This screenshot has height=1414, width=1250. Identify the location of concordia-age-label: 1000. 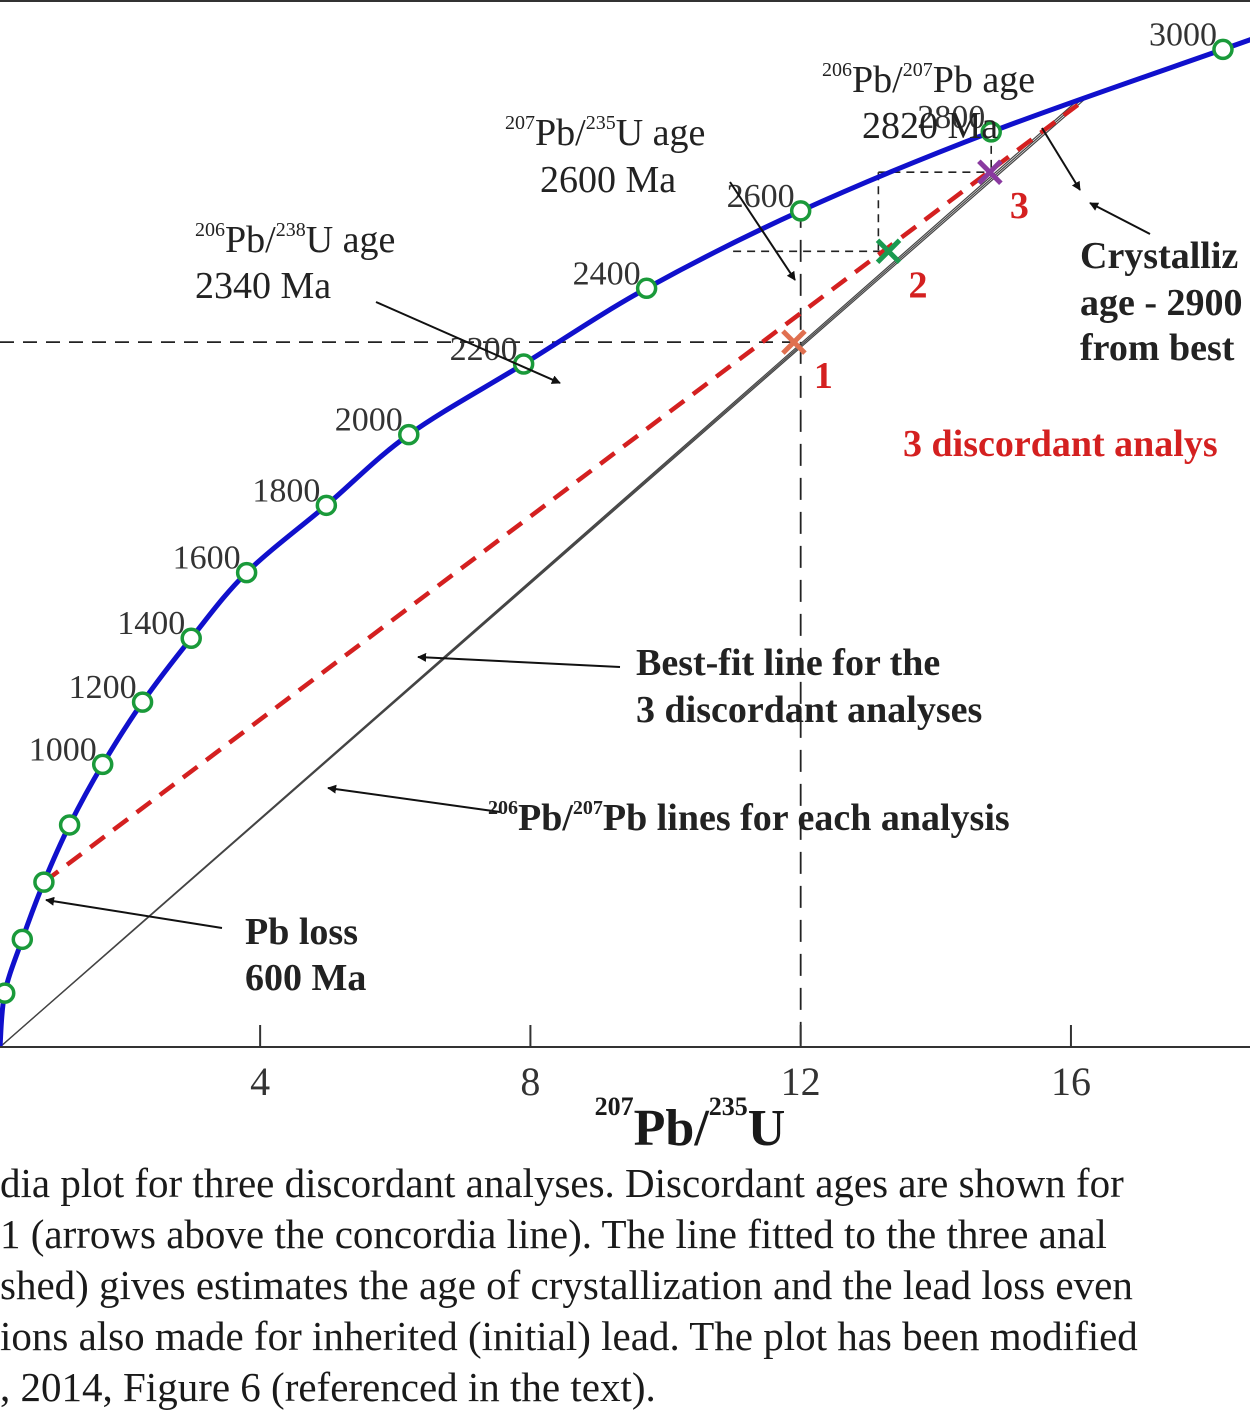
(63, 749).